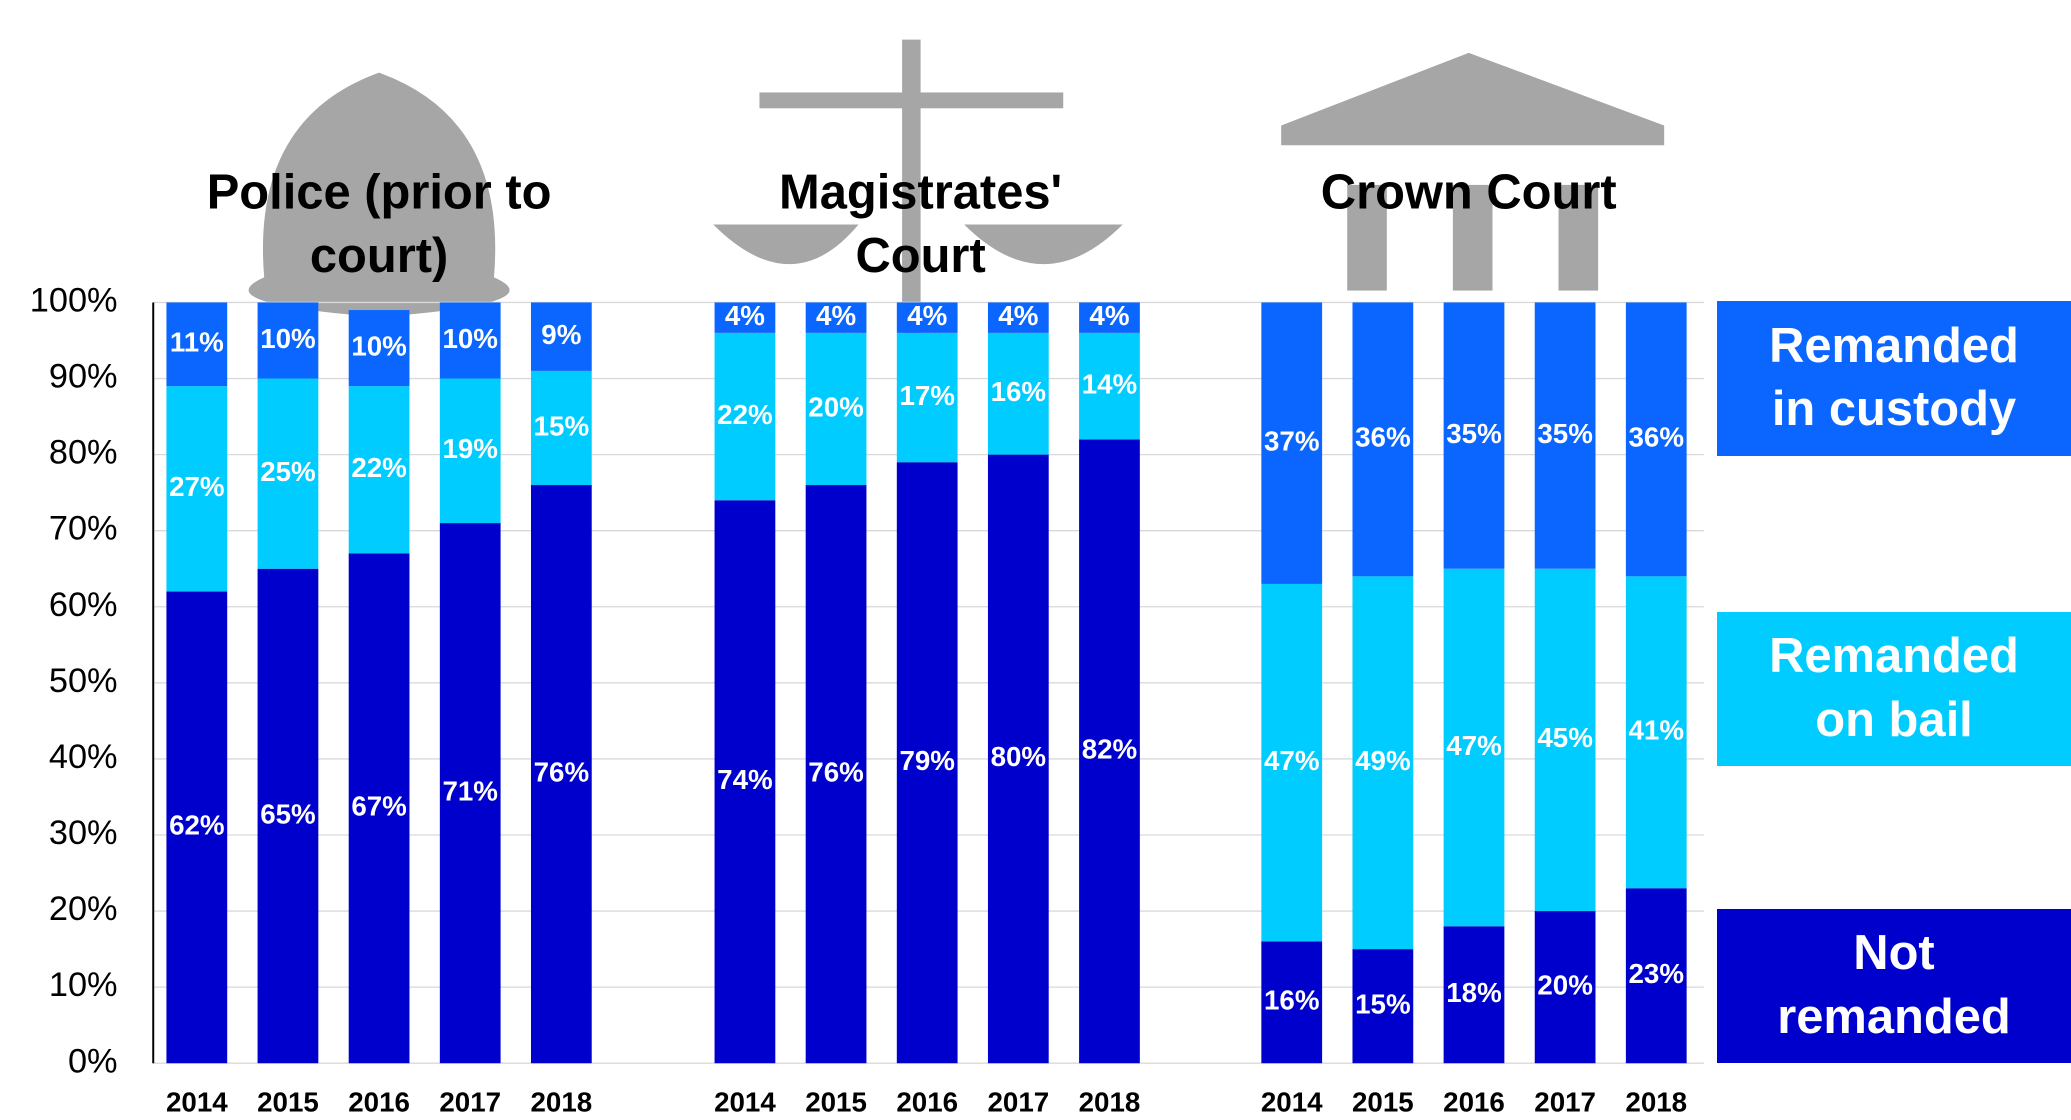 Image resolution: width=2071 pixels, height=1120 pixels. What do you see at coordinates (83, 453) in the screenshot?
I see `y-tick-label: 80%` at bounding box center [83, 453].